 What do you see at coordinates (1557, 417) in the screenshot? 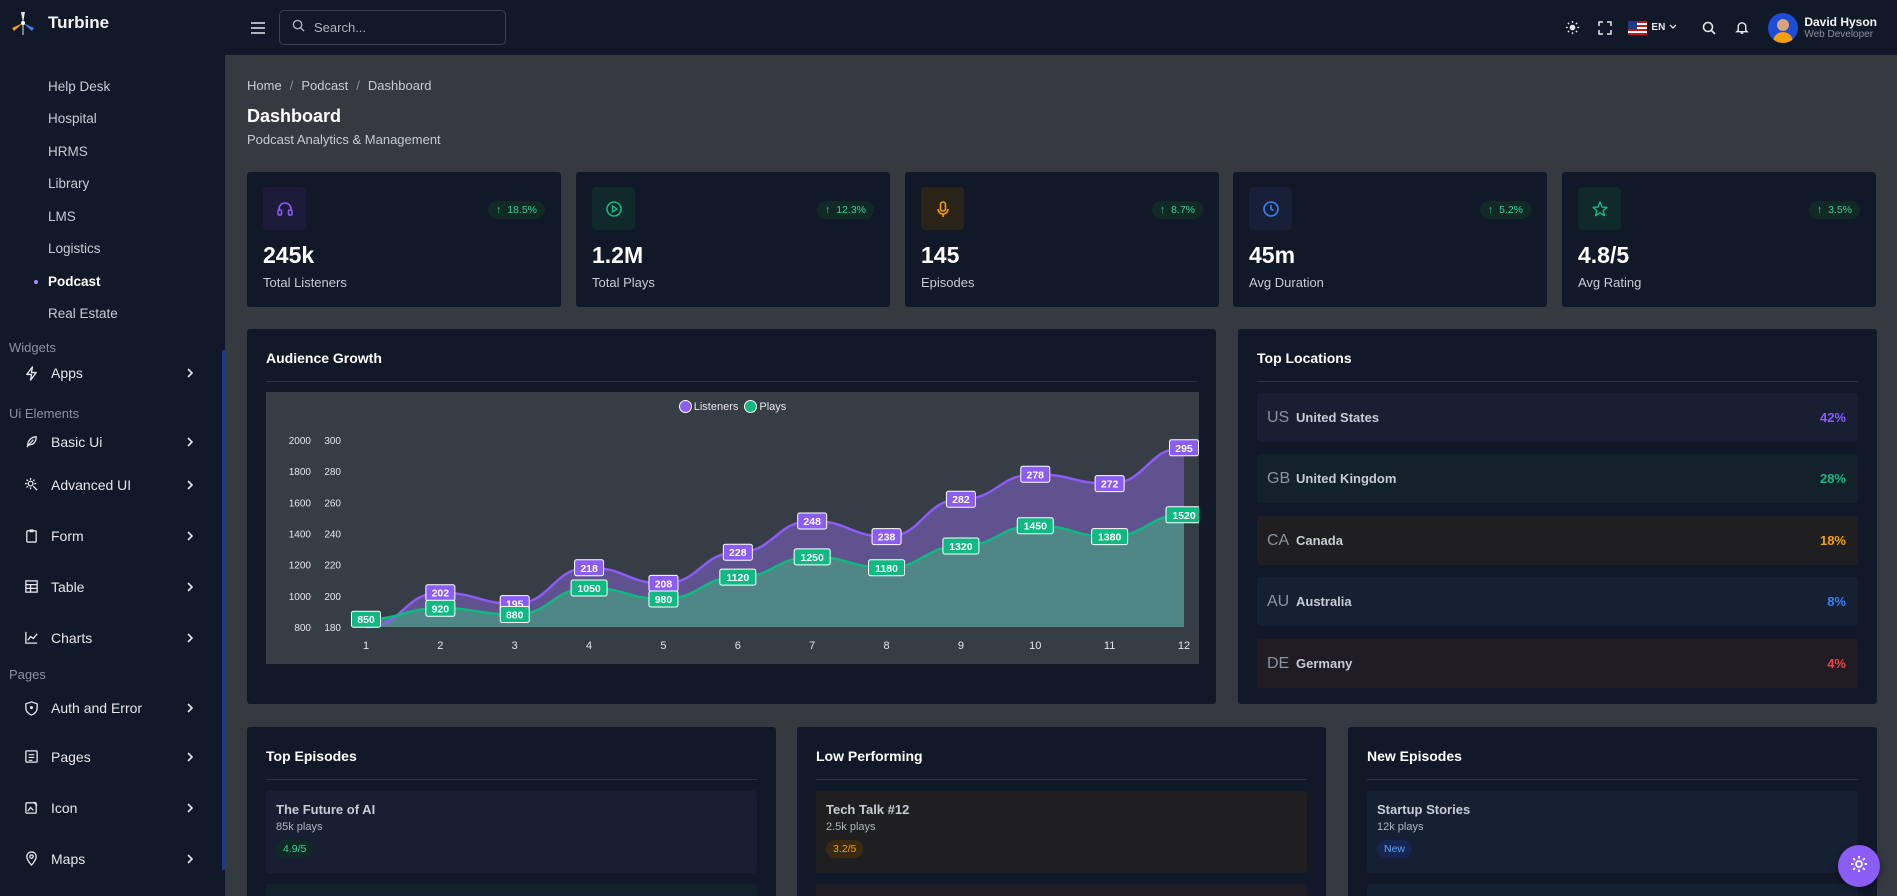
I see `location-row-us: US United States 42%` at bounding box center [1557, 417].